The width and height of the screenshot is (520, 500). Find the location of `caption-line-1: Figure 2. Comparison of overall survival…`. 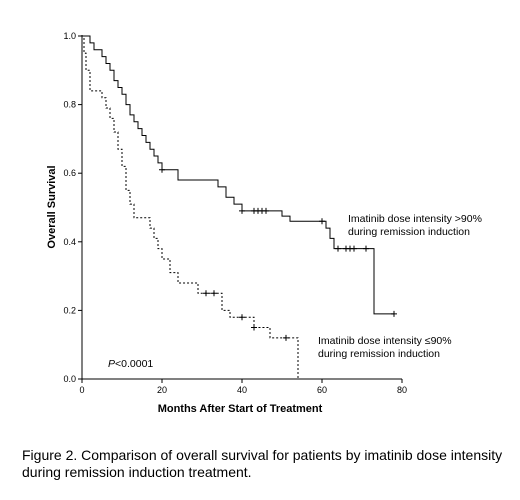

caption-line-1: Figure 2. Comparison of overall survival… is located at coordinates (262, 455).